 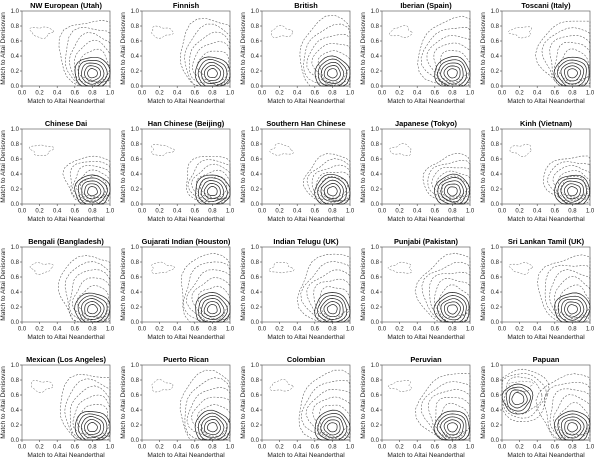 What do you see at coordinates (426, 5) in the screenshot?
I see `panel-title: Iberian (Spain)` at bounding box center [426, 5].